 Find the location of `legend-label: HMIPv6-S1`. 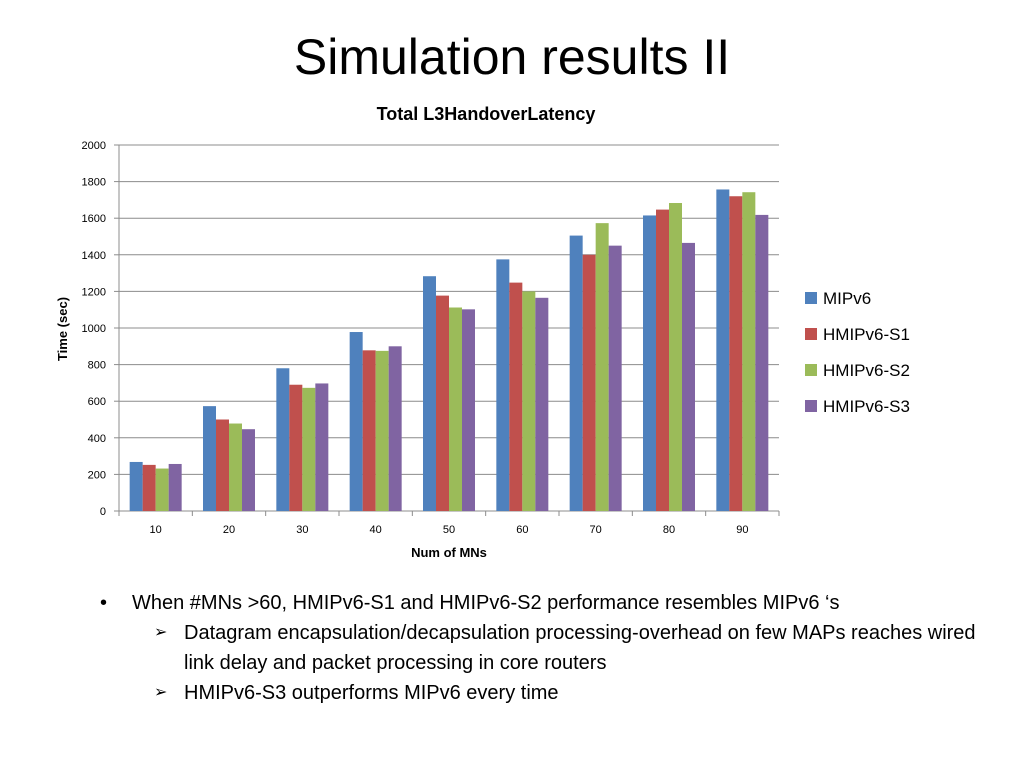

legend-label: HMIPv6-S1 is located at coordinates (866, 334).